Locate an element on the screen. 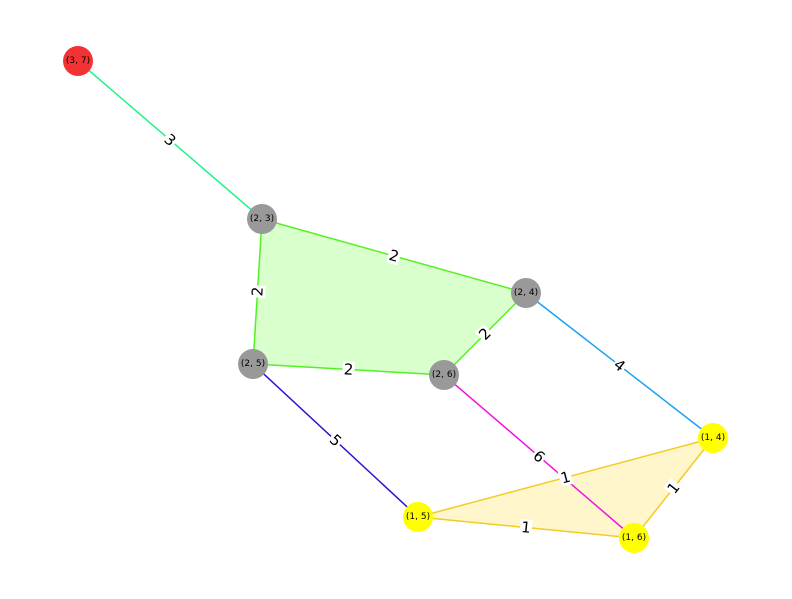  region-n23-n24-n26-n25 is located at coordinates (389, 297).